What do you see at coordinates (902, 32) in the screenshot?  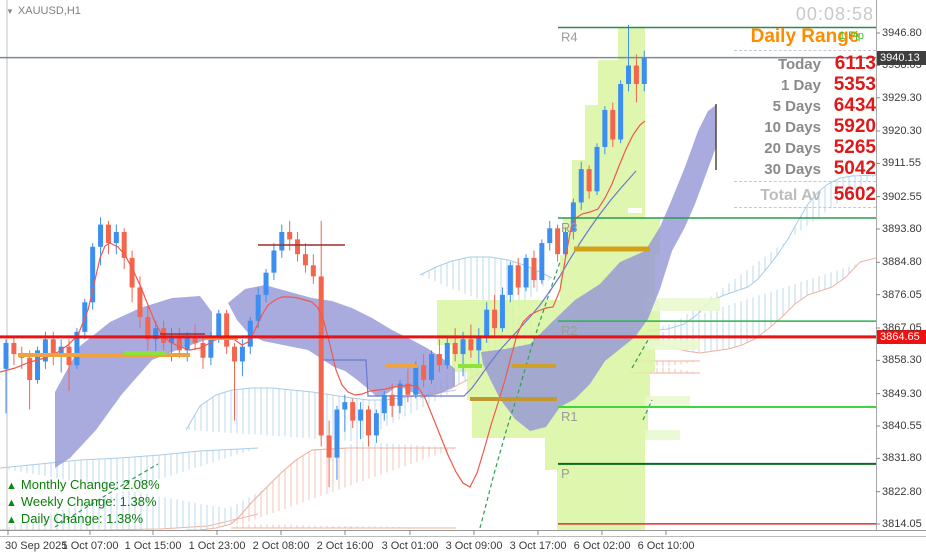 I see `y-axis-tick: 3946.80` at bounding box center [902, 32].